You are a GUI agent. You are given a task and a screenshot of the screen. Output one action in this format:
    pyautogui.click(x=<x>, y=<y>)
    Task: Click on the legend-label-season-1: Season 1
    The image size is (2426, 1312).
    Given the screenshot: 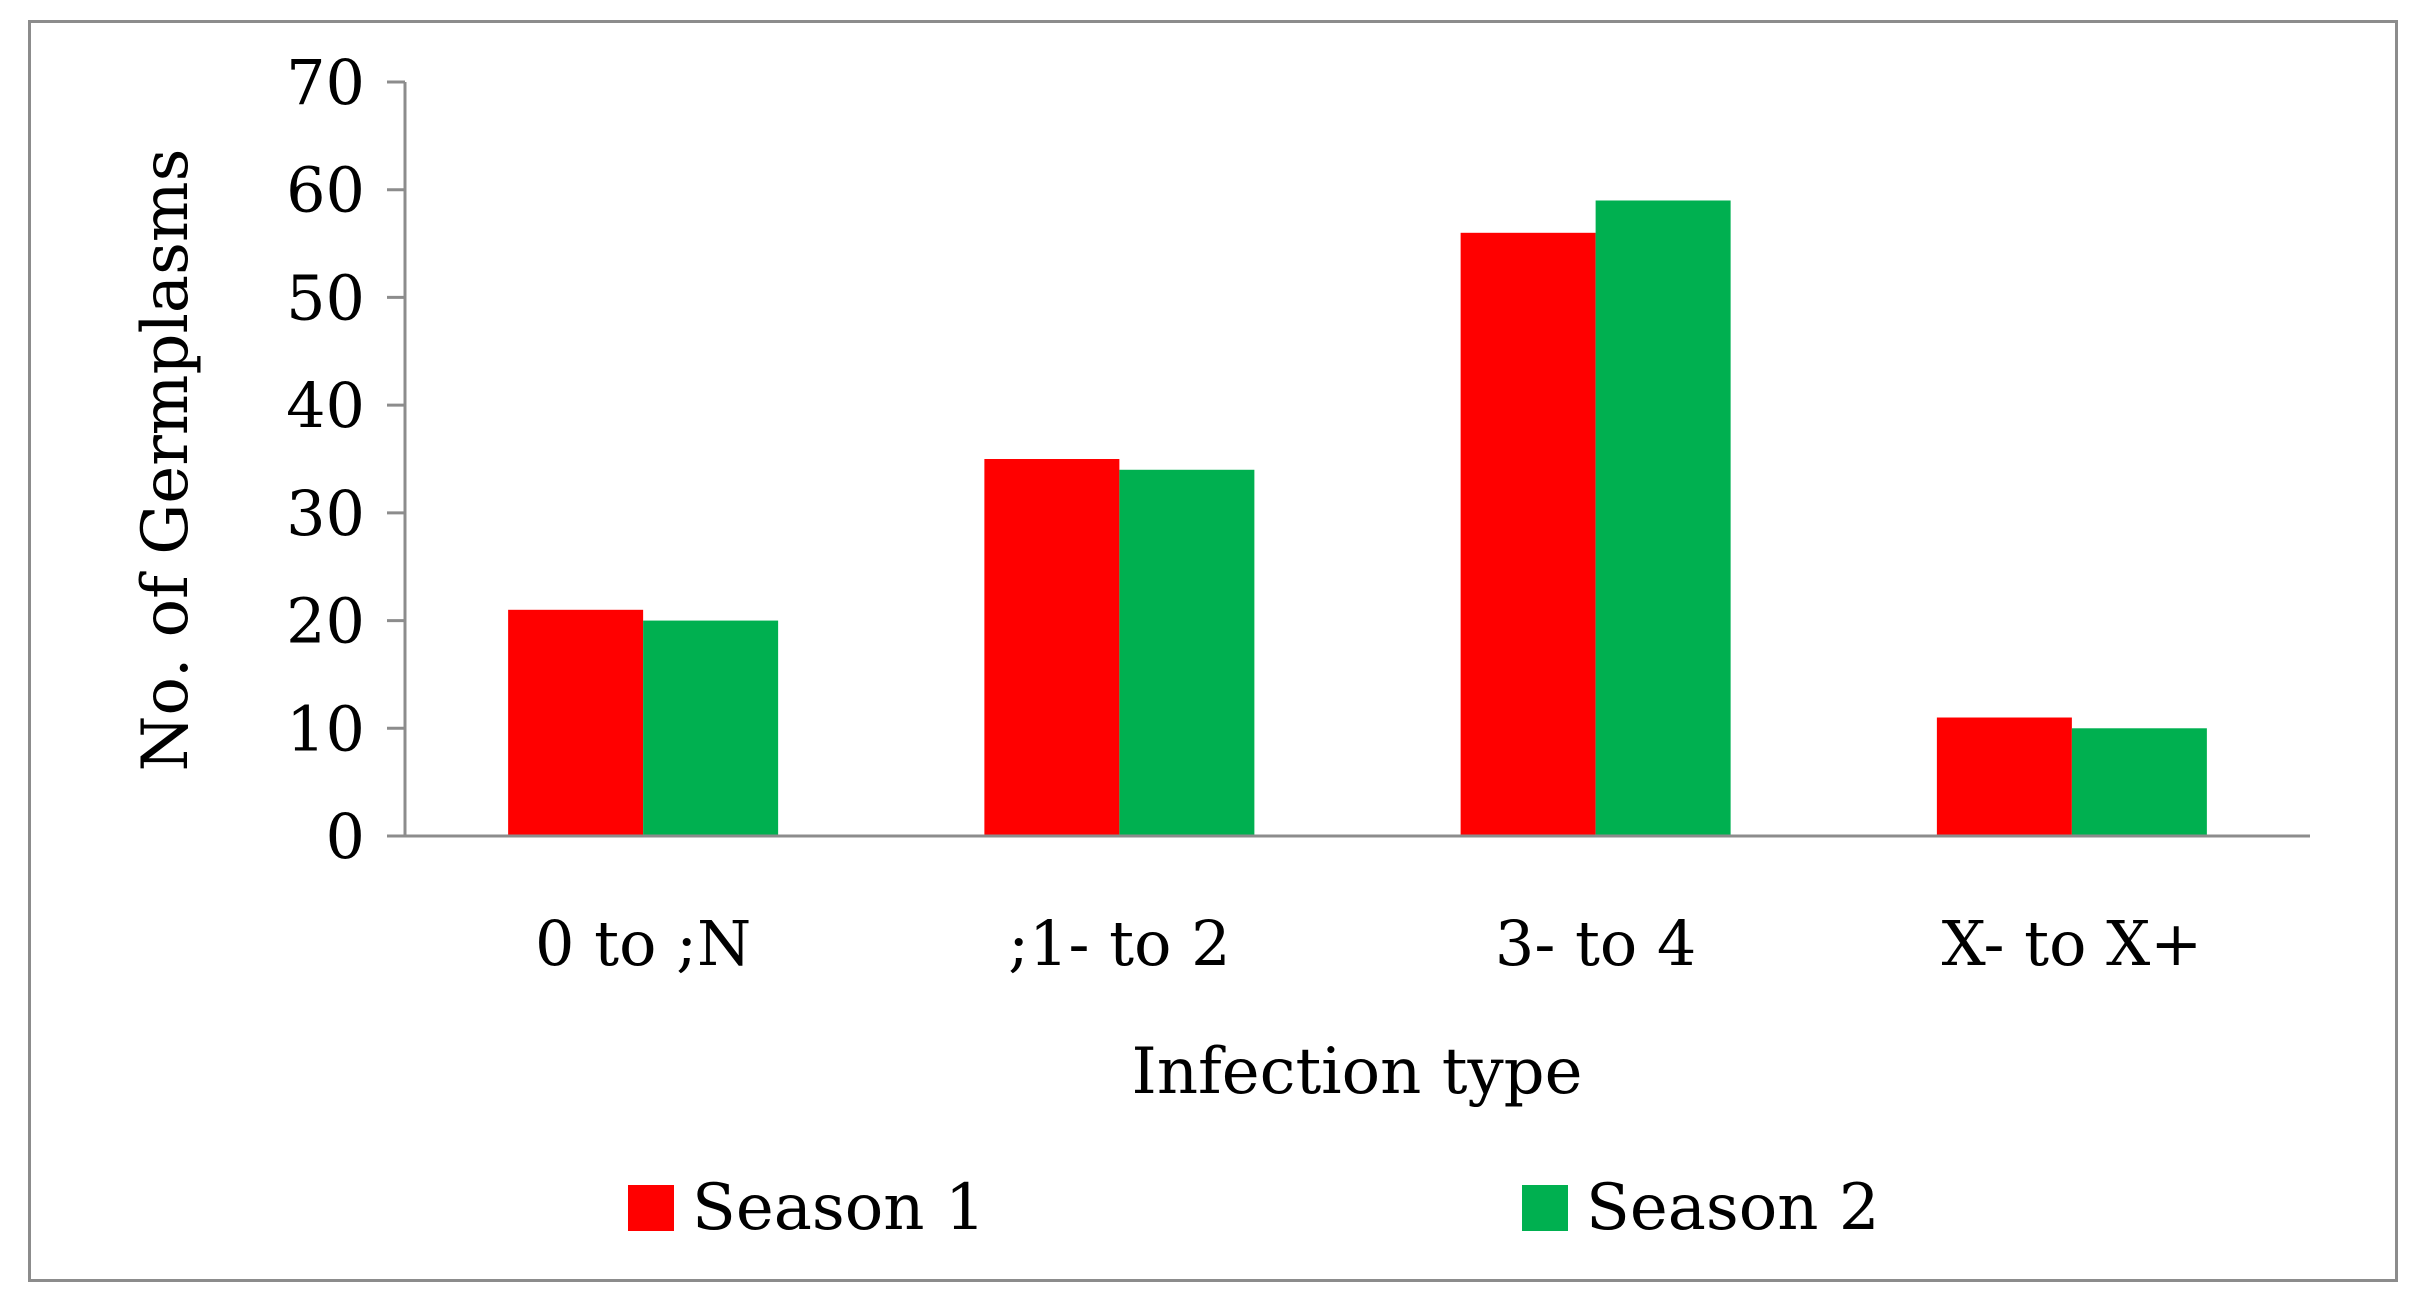 What is the action you would take?
    pyautogui.click(x=839, y=1208)
    